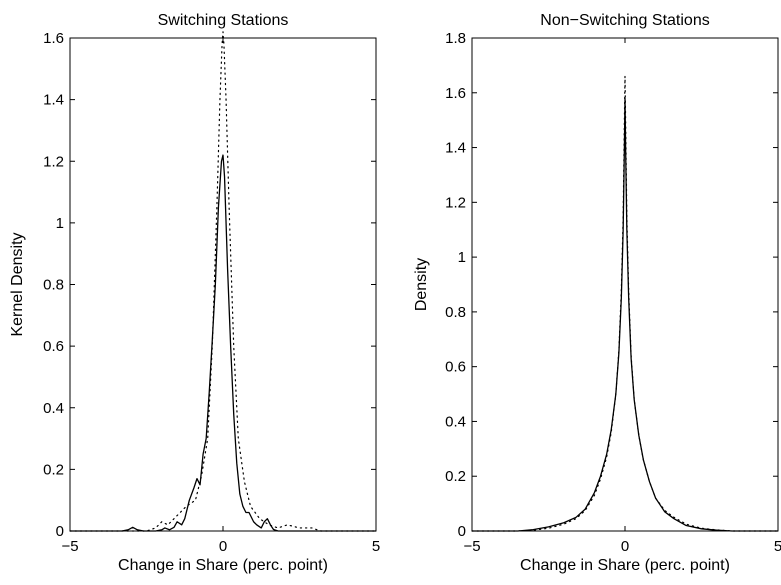 The width and height of the screenshot is (781, 585). I want to click on panel-right-ytick-label: 1.4, so click(455, 148).